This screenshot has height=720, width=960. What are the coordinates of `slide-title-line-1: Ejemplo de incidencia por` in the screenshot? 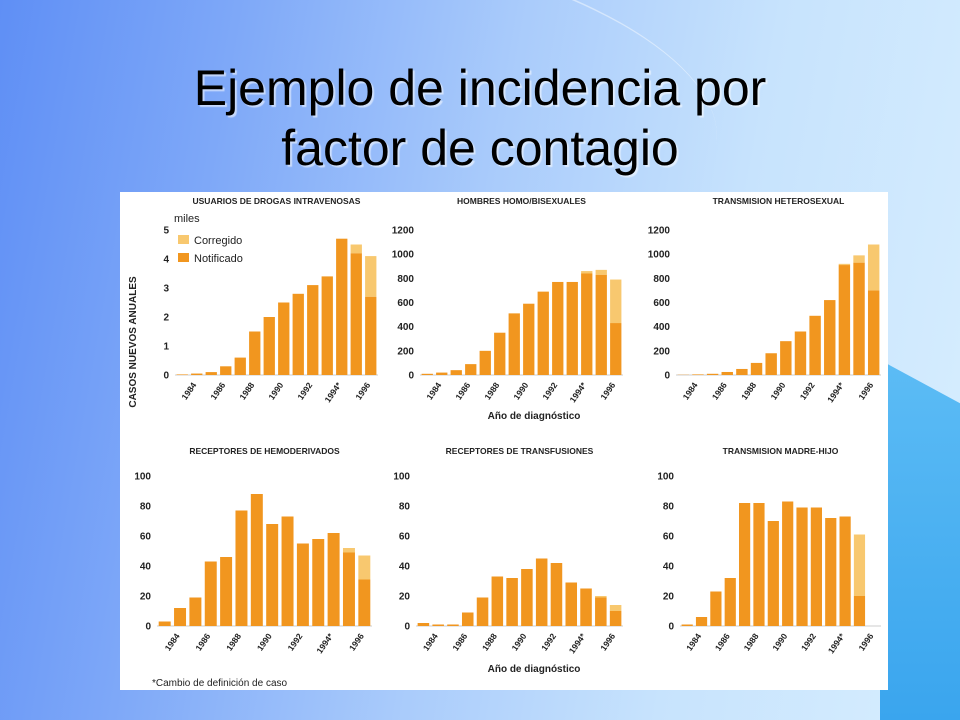 It's located at (480, 88).